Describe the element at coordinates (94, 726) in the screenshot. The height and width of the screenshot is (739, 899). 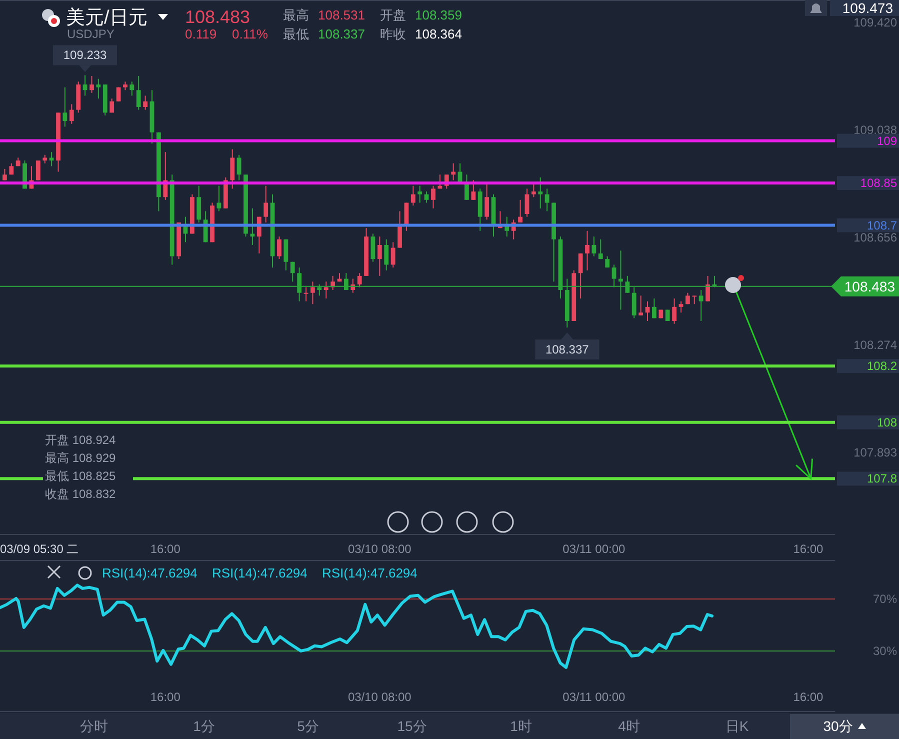
I see `text: 分时` at that location.